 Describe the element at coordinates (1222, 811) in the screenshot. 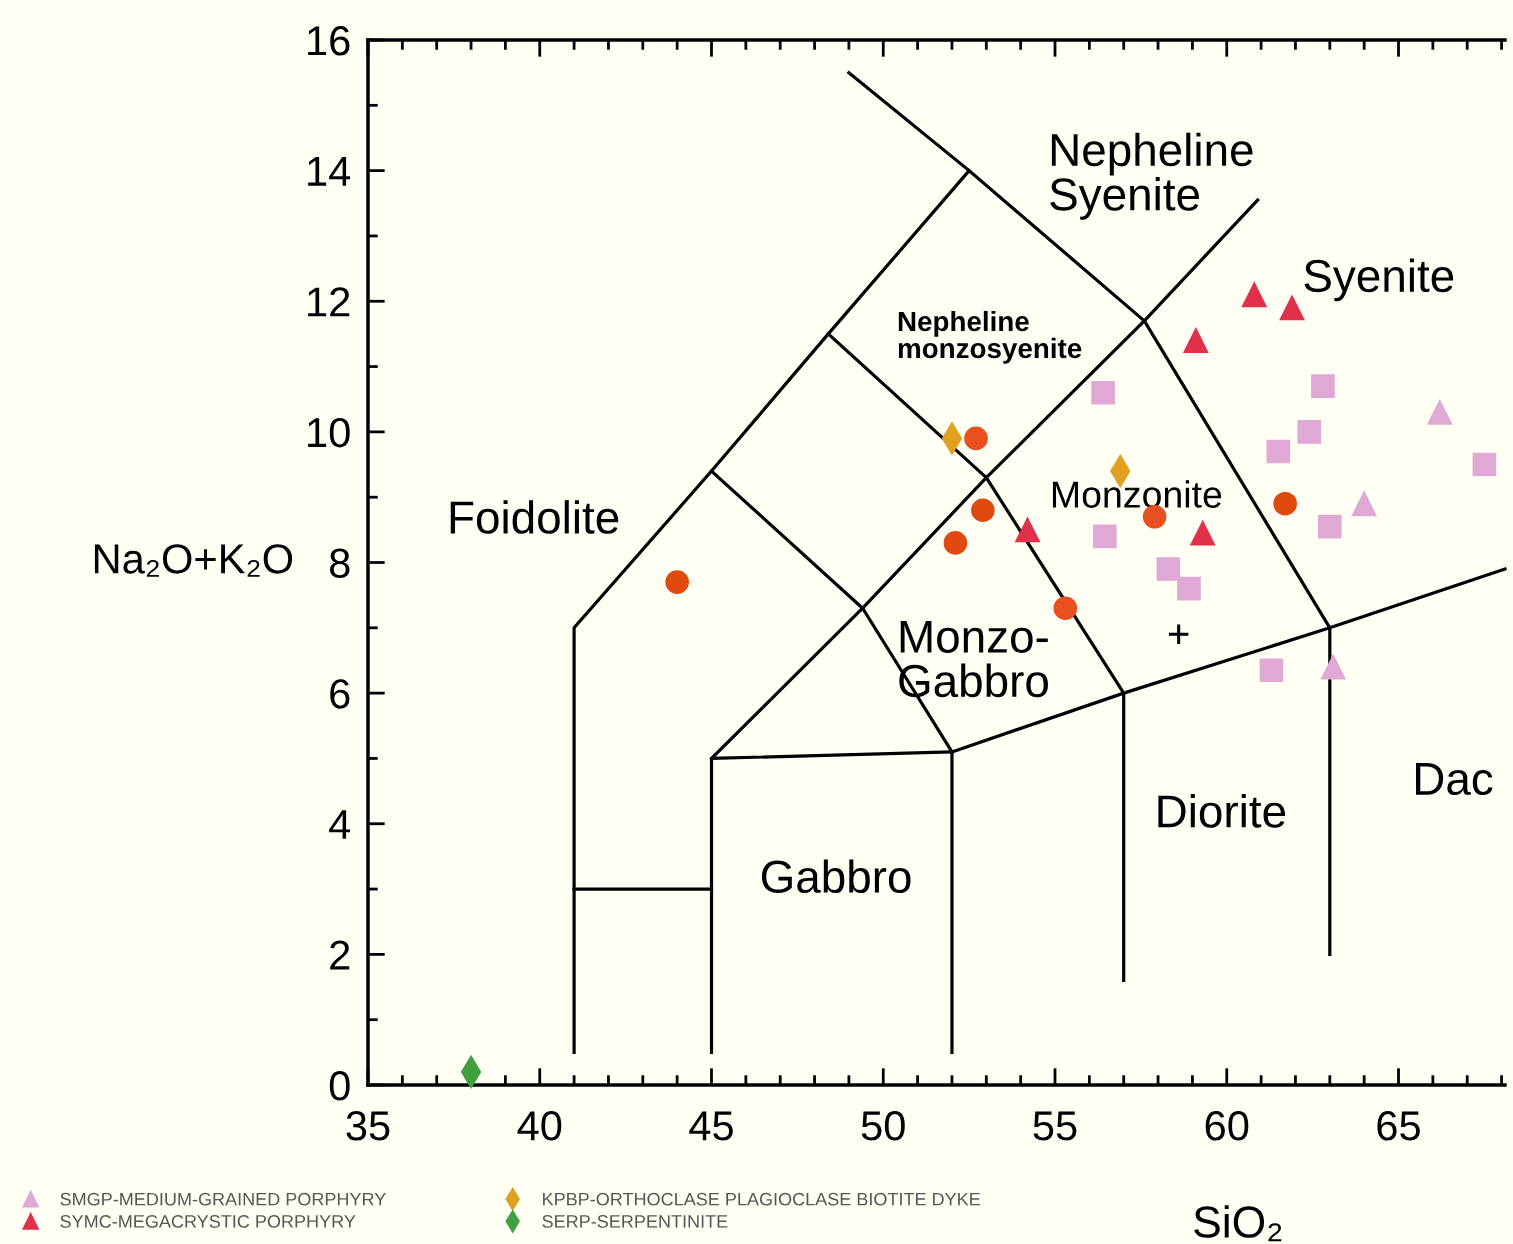

I see `annotation: Diorite` at that location.